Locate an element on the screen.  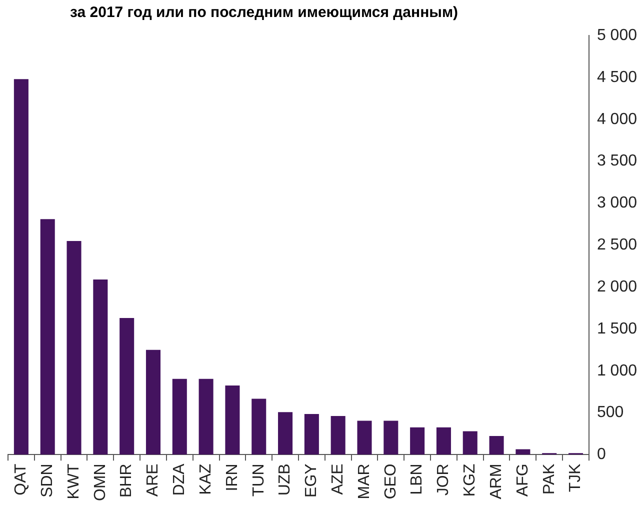
y-tick-label: 3 000 is located at coordinates (617, 203).